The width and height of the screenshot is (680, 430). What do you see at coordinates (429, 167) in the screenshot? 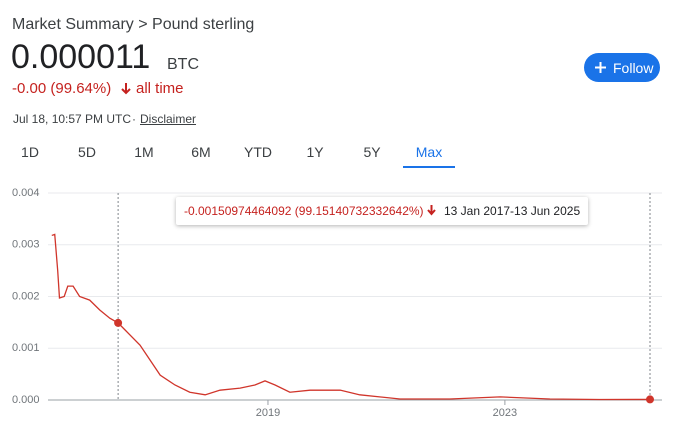
I see `tab-underline` at bounding box center [429, 167].